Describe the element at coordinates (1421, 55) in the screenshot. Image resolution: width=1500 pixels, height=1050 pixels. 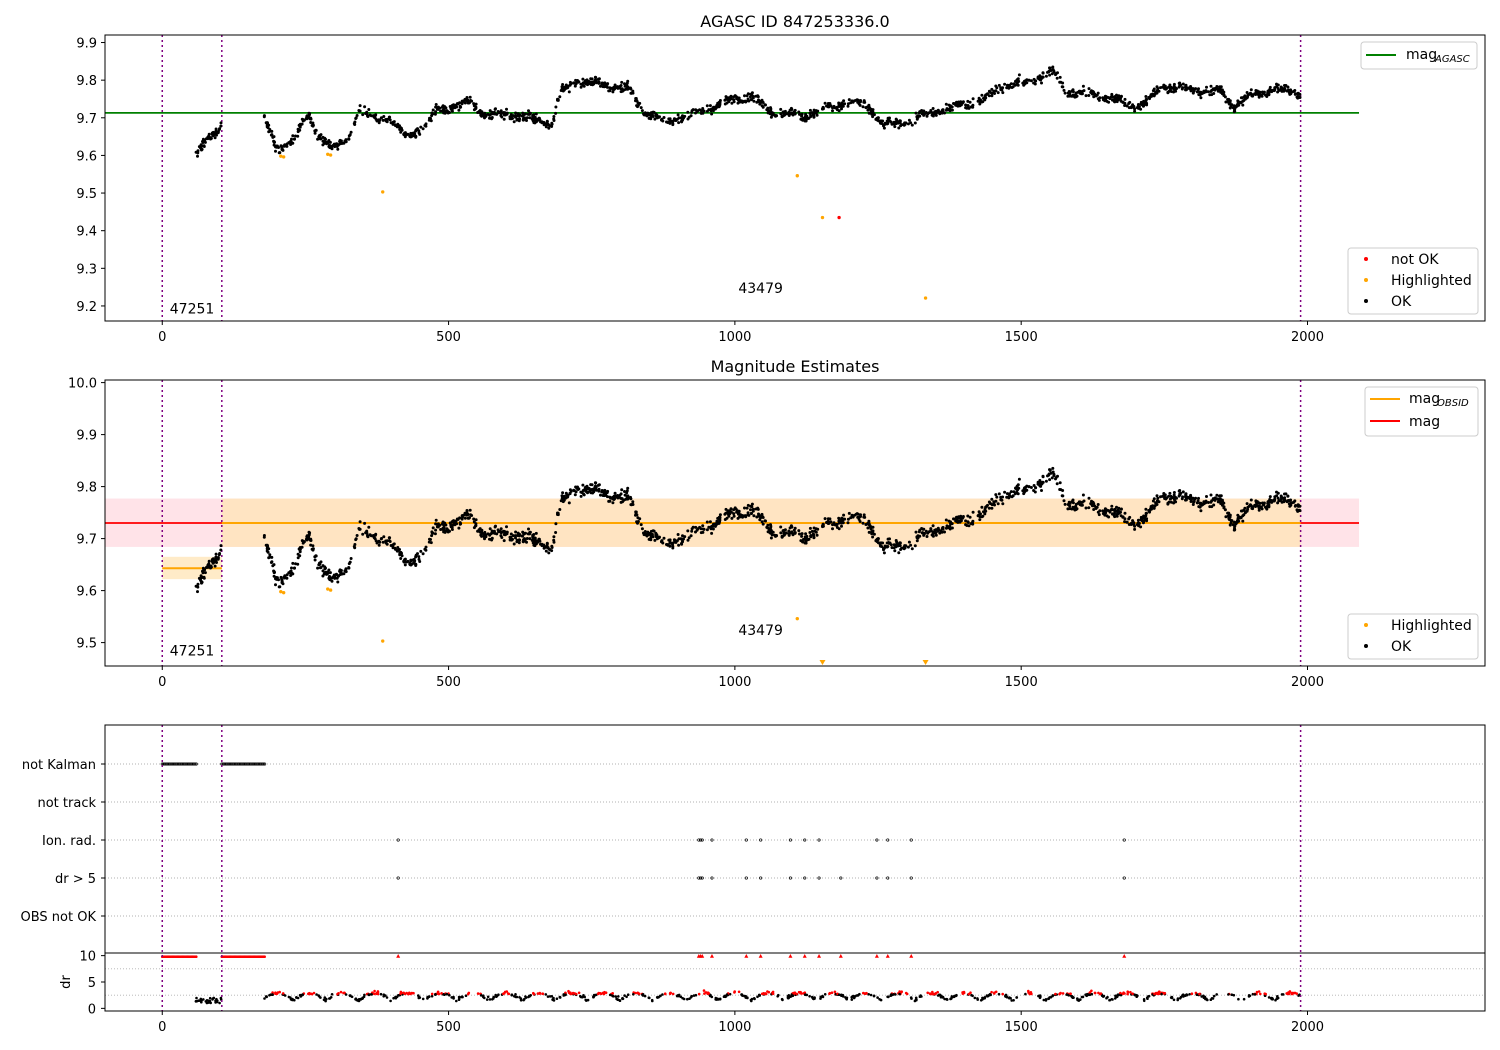
I see `agasc-legend-label: mag` at that location.